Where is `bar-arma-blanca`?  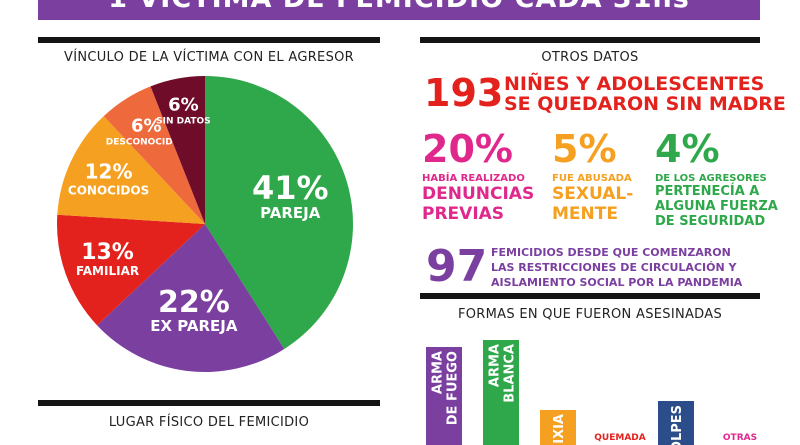 bar-arma-blanca is located at coordinates (501, 392).